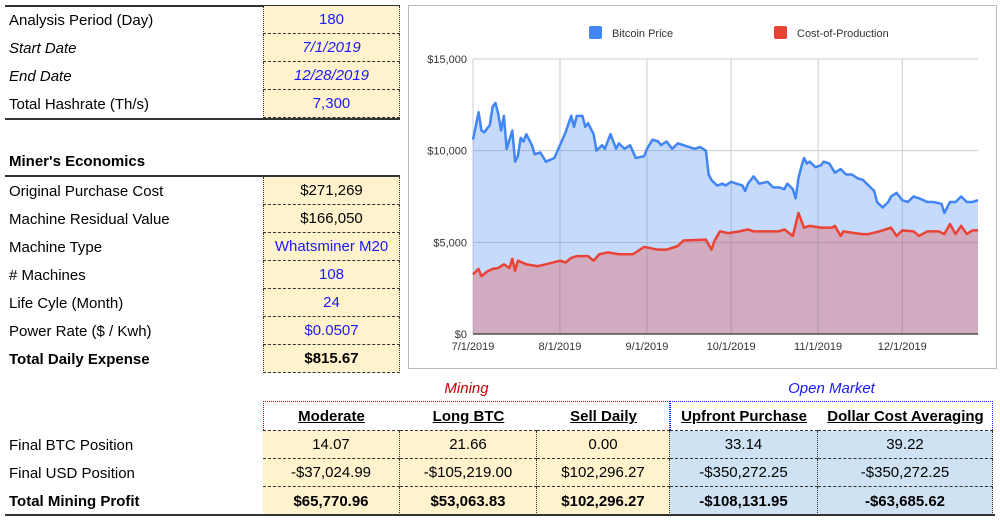 The image size is (1000, 520). What do you see at coordinates (468, 501) in the screenshot?
I see `result-cell: $53,063.83` at bounding box center [468, 501].